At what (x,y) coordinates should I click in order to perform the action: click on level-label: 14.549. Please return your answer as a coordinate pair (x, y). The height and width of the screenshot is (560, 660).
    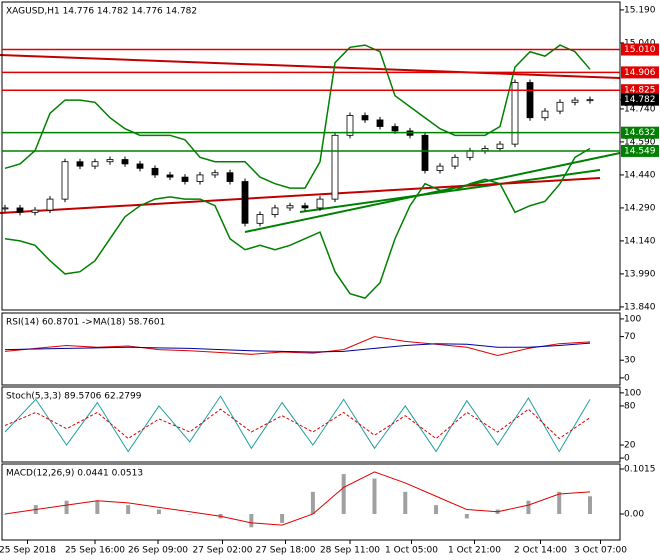
    Looking at the image, I should click on (640, 151).